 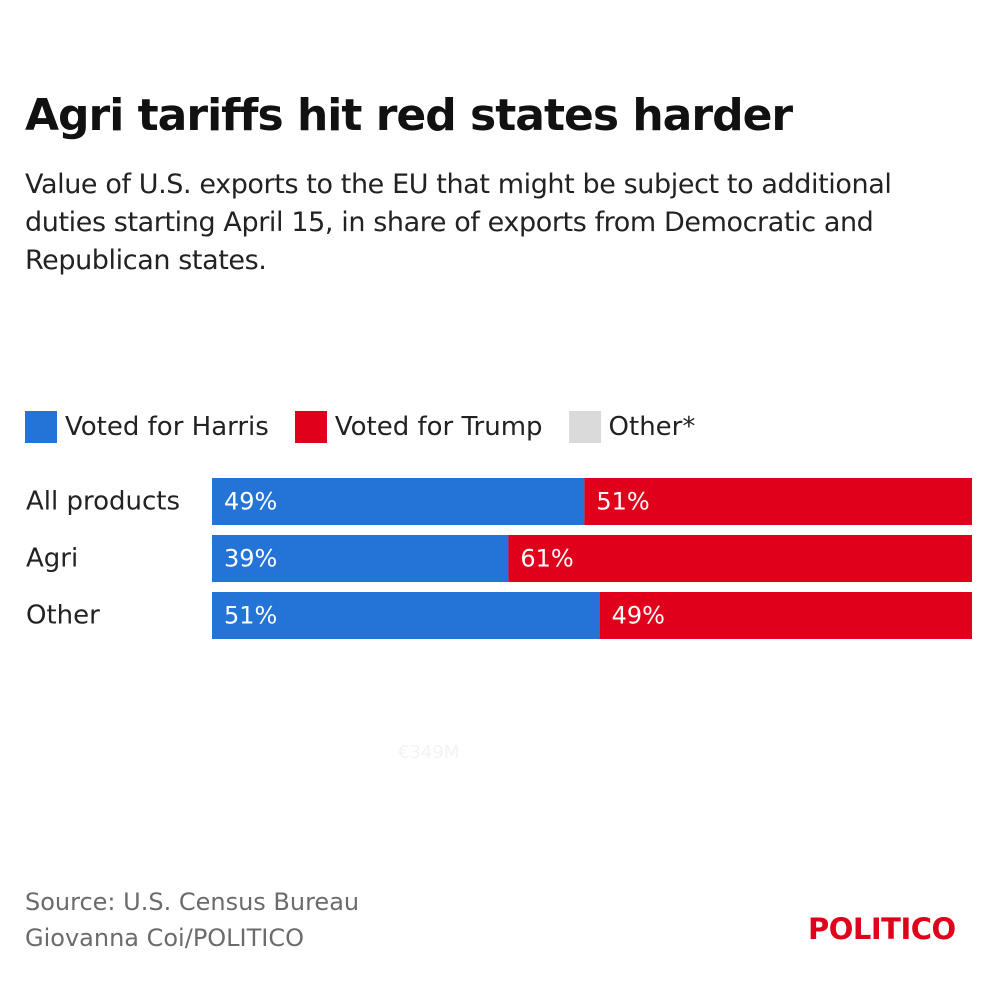 What do you see at coordinates (584, 427) in the screenshot?
I see `legend-swatch-other` at bounding box center [584, 427].